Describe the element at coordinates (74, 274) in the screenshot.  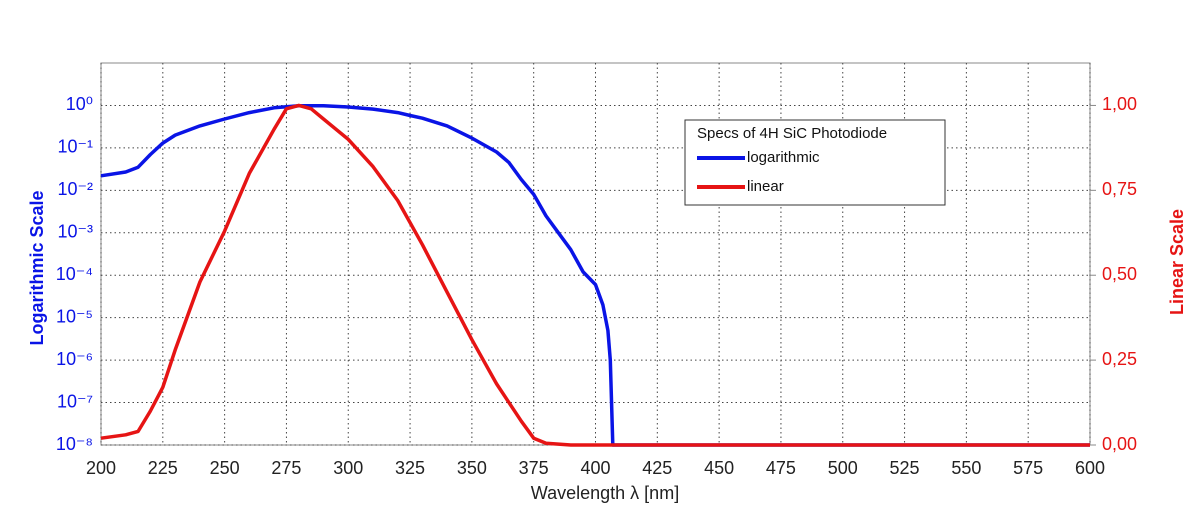
I see `y-tick-label: 10⁻⁴` at that location.